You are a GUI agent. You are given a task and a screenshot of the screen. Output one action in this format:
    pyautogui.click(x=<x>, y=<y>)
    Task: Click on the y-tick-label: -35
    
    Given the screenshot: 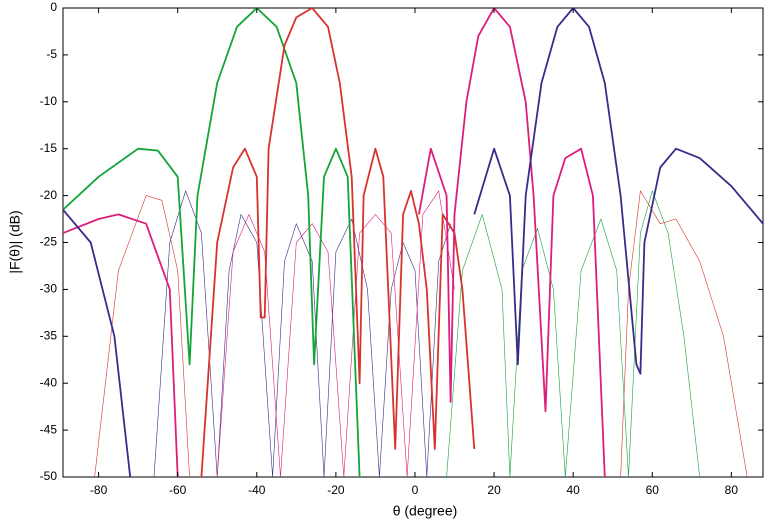 What is the action you would take?
    pyautogui.click(x=49, y=335)
    